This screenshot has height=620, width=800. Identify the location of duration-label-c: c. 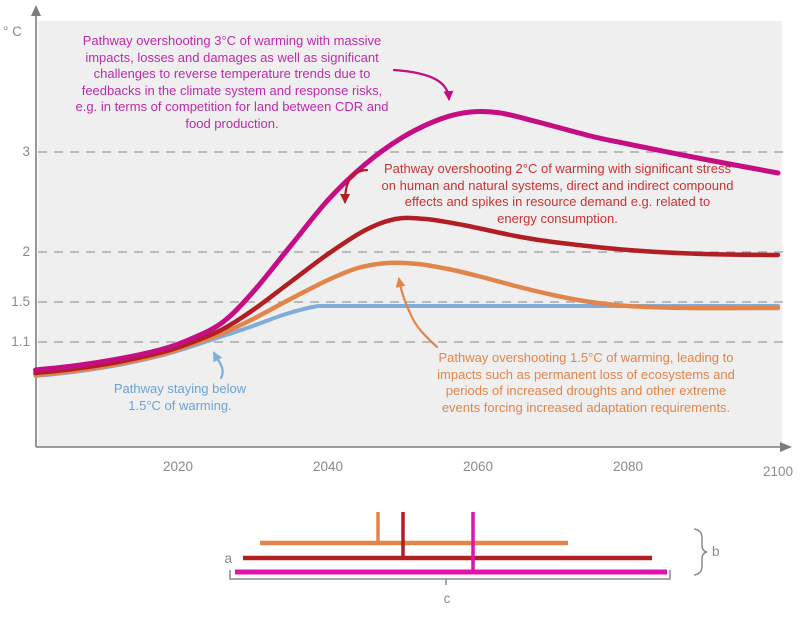
(447, 598).